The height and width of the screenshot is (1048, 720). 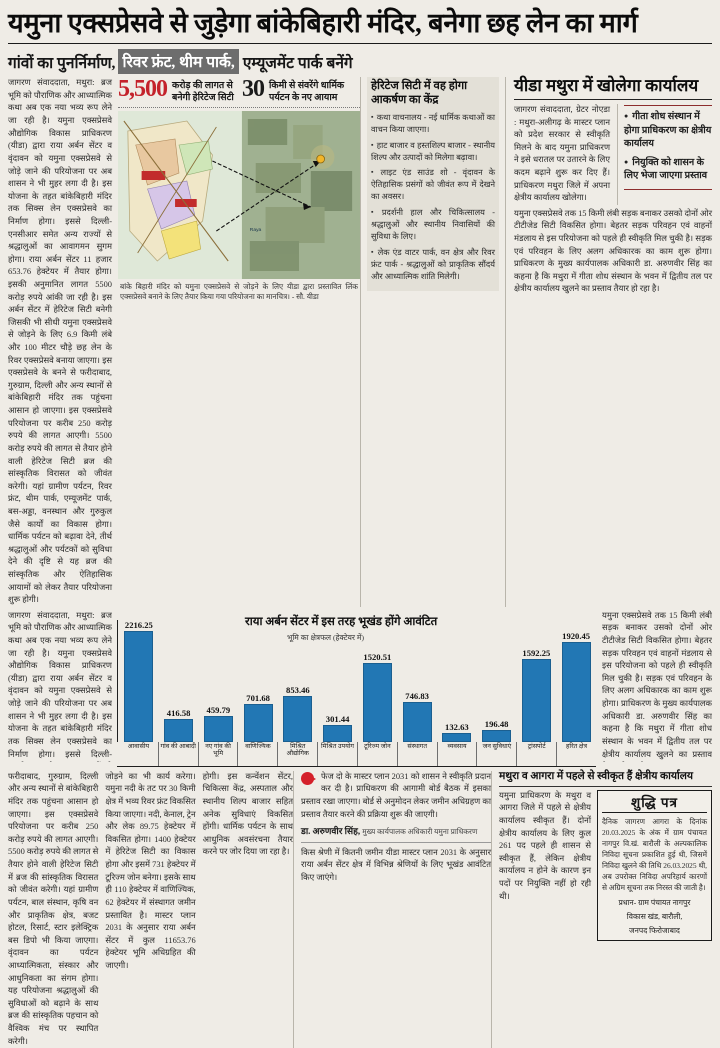 I want to click on deck-plain-1: गांवों का पुनर्निर्माण,, so click(x=62, y=63).